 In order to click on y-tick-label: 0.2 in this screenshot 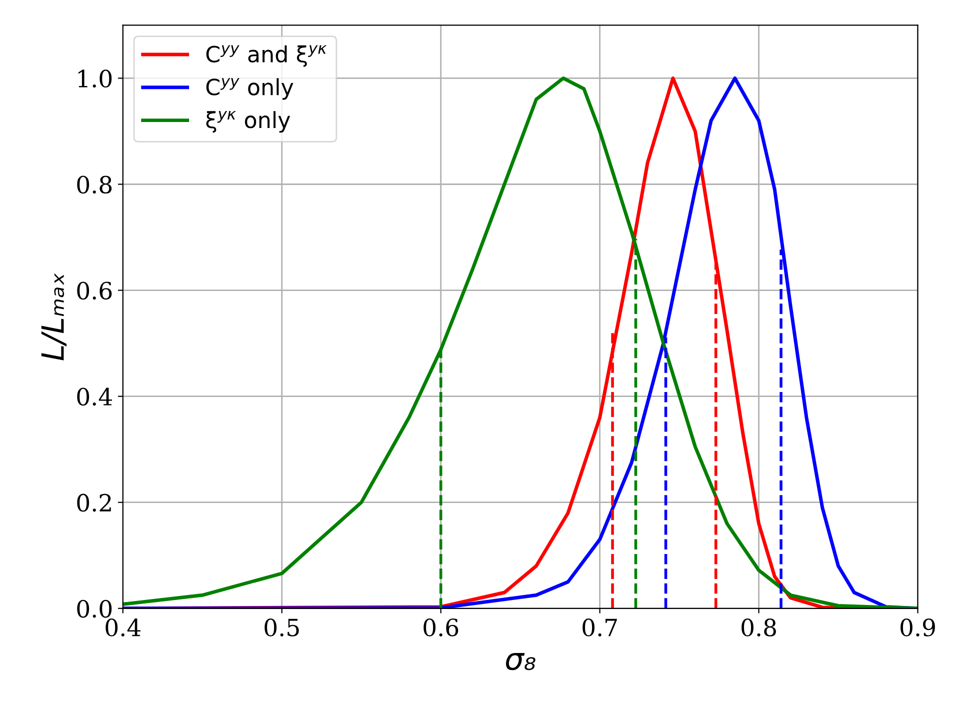, I will do `click(94, 503)`.